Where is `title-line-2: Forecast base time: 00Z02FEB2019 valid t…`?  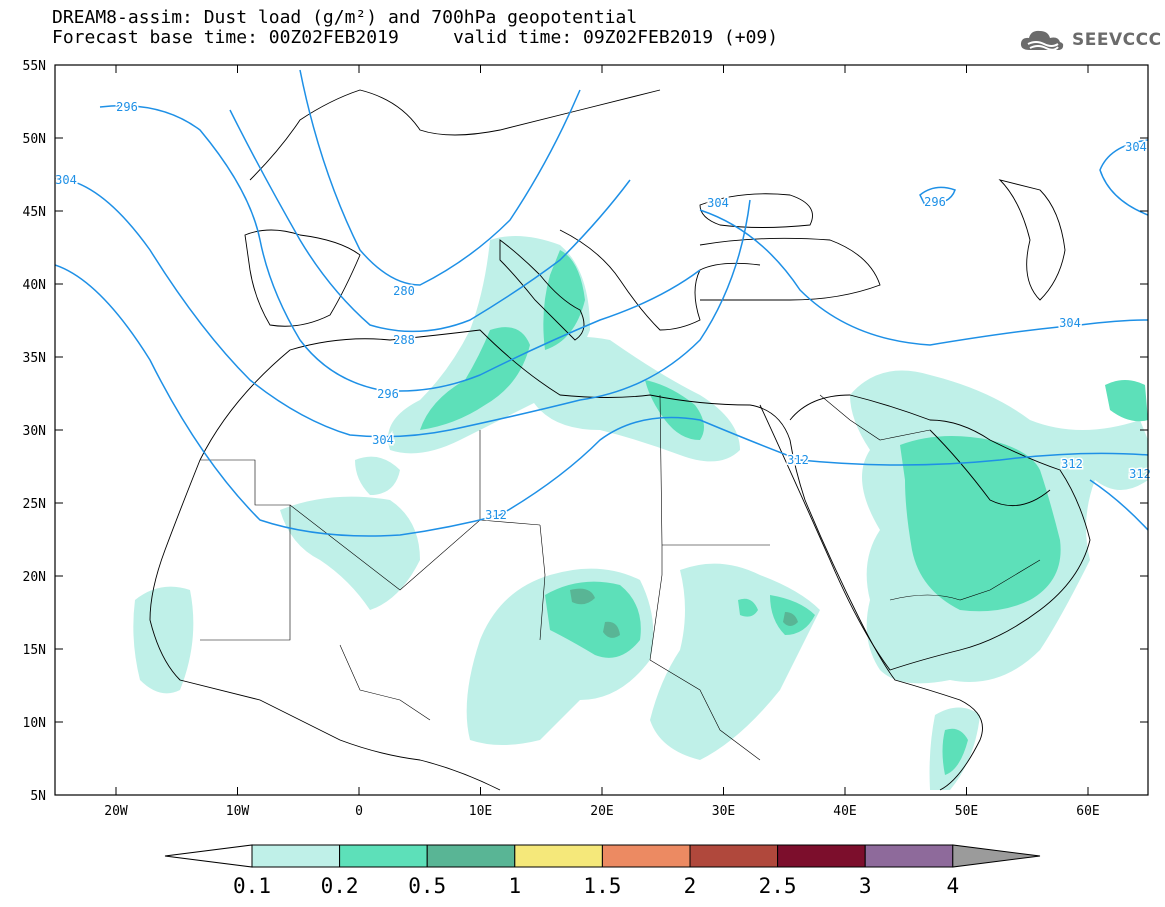 title-line-2: Forecast base time: 00Z02FEB2019 valid t… is located at coordinates (415, 37).